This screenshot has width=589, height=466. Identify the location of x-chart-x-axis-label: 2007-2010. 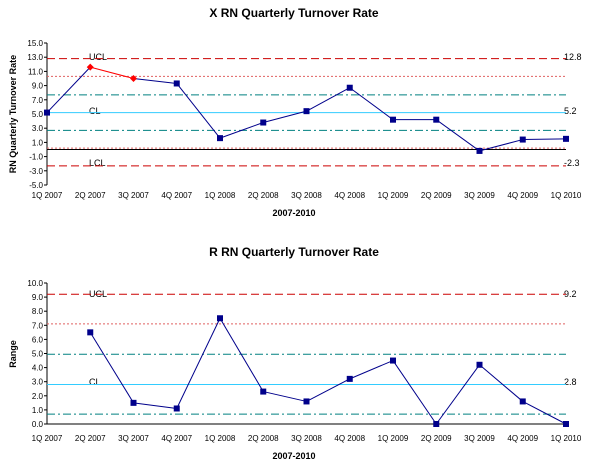
(293, 213).